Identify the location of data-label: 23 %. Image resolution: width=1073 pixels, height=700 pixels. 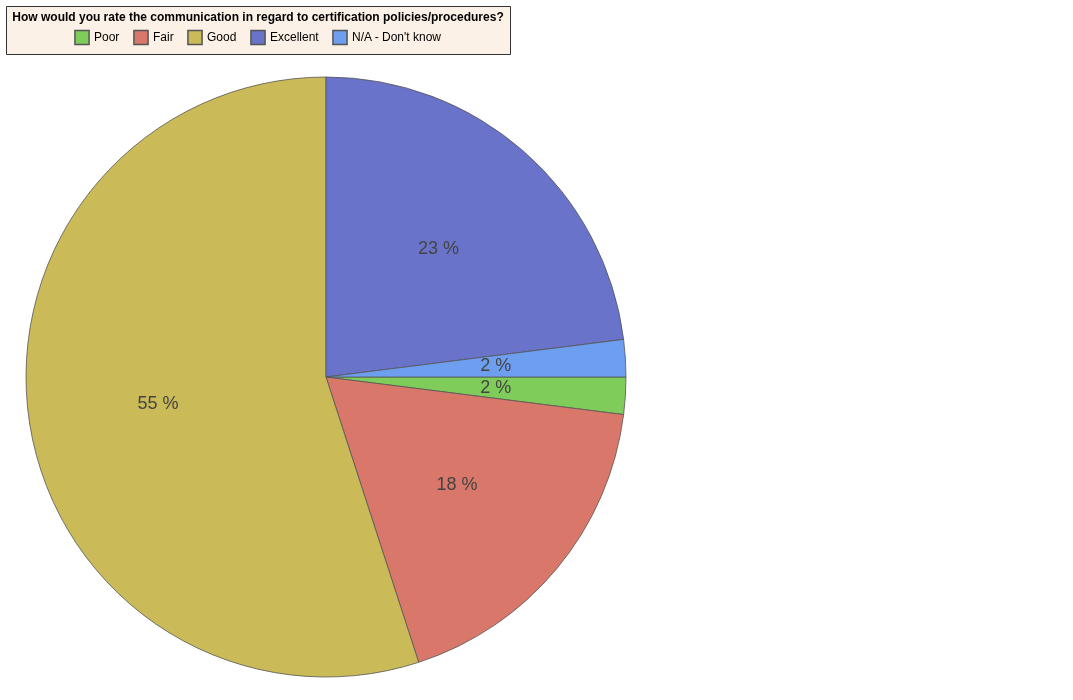
(438, 248).